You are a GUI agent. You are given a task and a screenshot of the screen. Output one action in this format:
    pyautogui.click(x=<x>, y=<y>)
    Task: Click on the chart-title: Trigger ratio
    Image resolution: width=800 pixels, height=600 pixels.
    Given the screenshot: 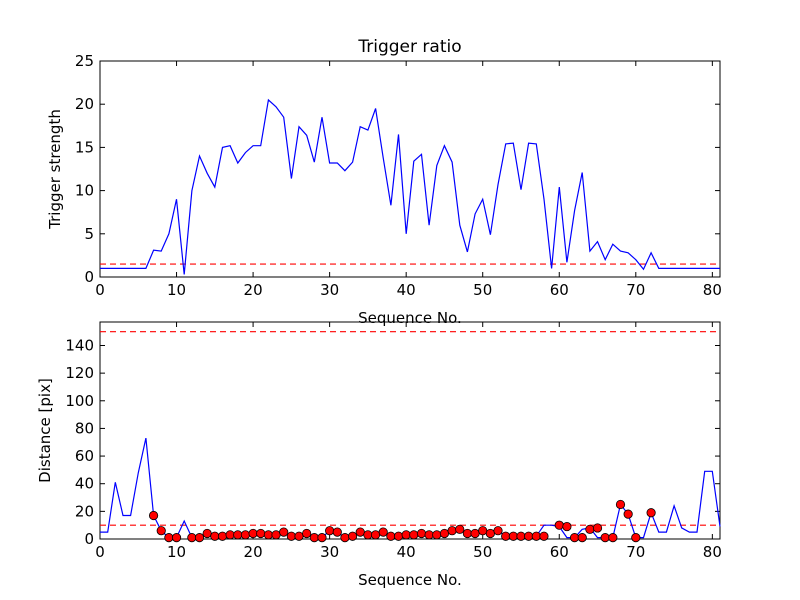 What is the action you would take?
    pyautogui.click(x=409, y=47)
    